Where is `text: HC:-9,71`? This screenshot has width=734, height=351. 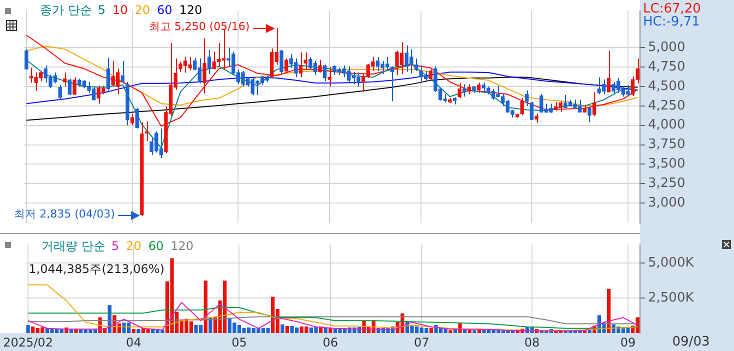 text: HC:-9,71 is located at coordinates (671, 22).